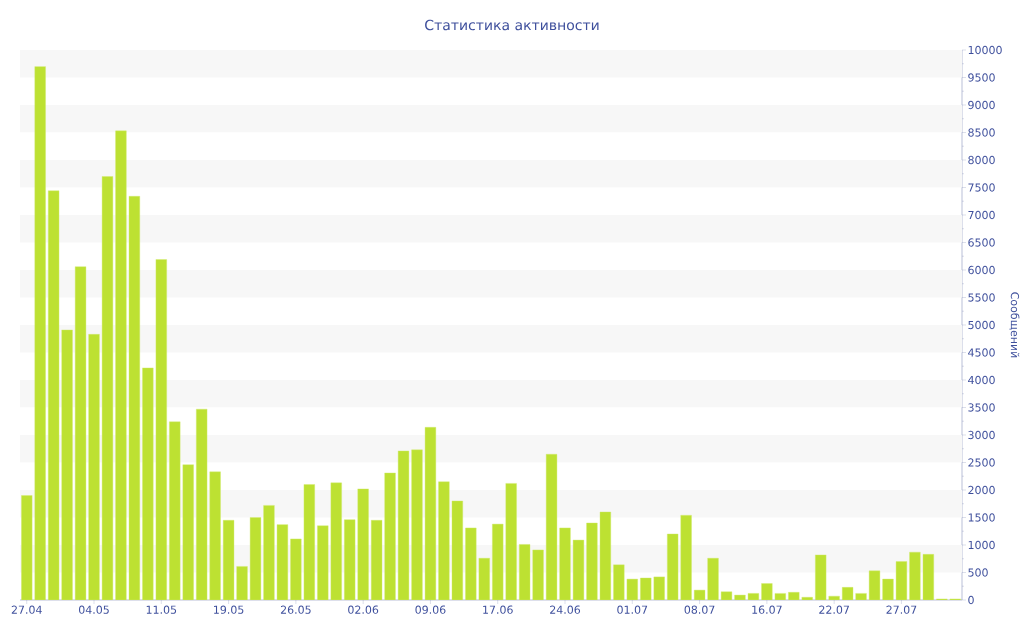  What do you see at coordinates (981, 270) in the screenshot?
I see `y-tick-label: 6000` at bounding box center [981, 270].